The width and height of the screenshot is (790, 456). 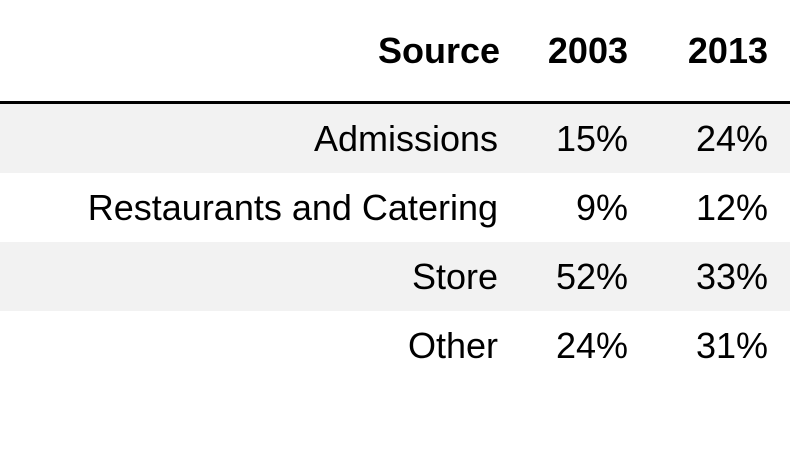 I want to click on row-source-cell: Other, so click(x=452, y=345).